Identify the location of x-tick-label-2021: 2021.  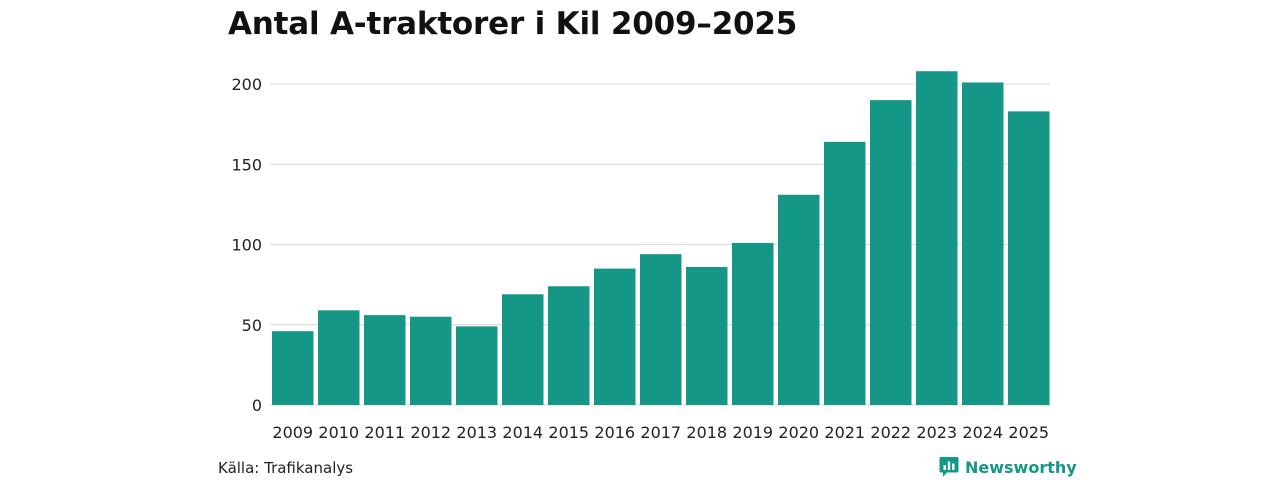
(844, 432).